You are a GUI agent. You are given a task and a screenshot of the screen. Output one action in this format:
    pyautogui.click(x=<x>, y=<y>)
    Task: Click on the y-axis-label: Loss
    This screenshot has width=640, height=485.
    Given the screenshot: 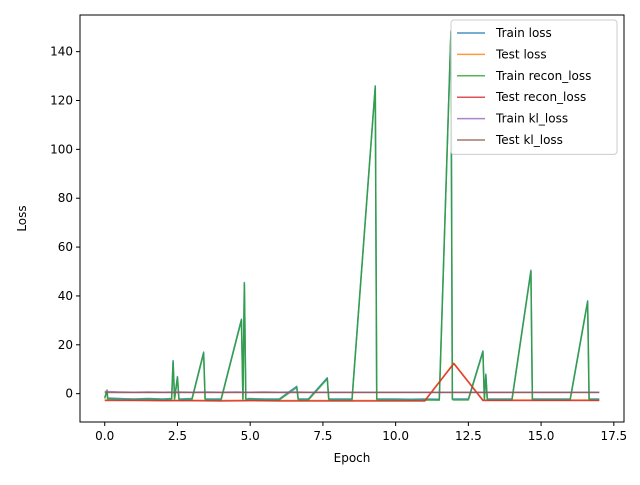 What is the action you would take?
    pyautogui.click(x=22, y=218)
    